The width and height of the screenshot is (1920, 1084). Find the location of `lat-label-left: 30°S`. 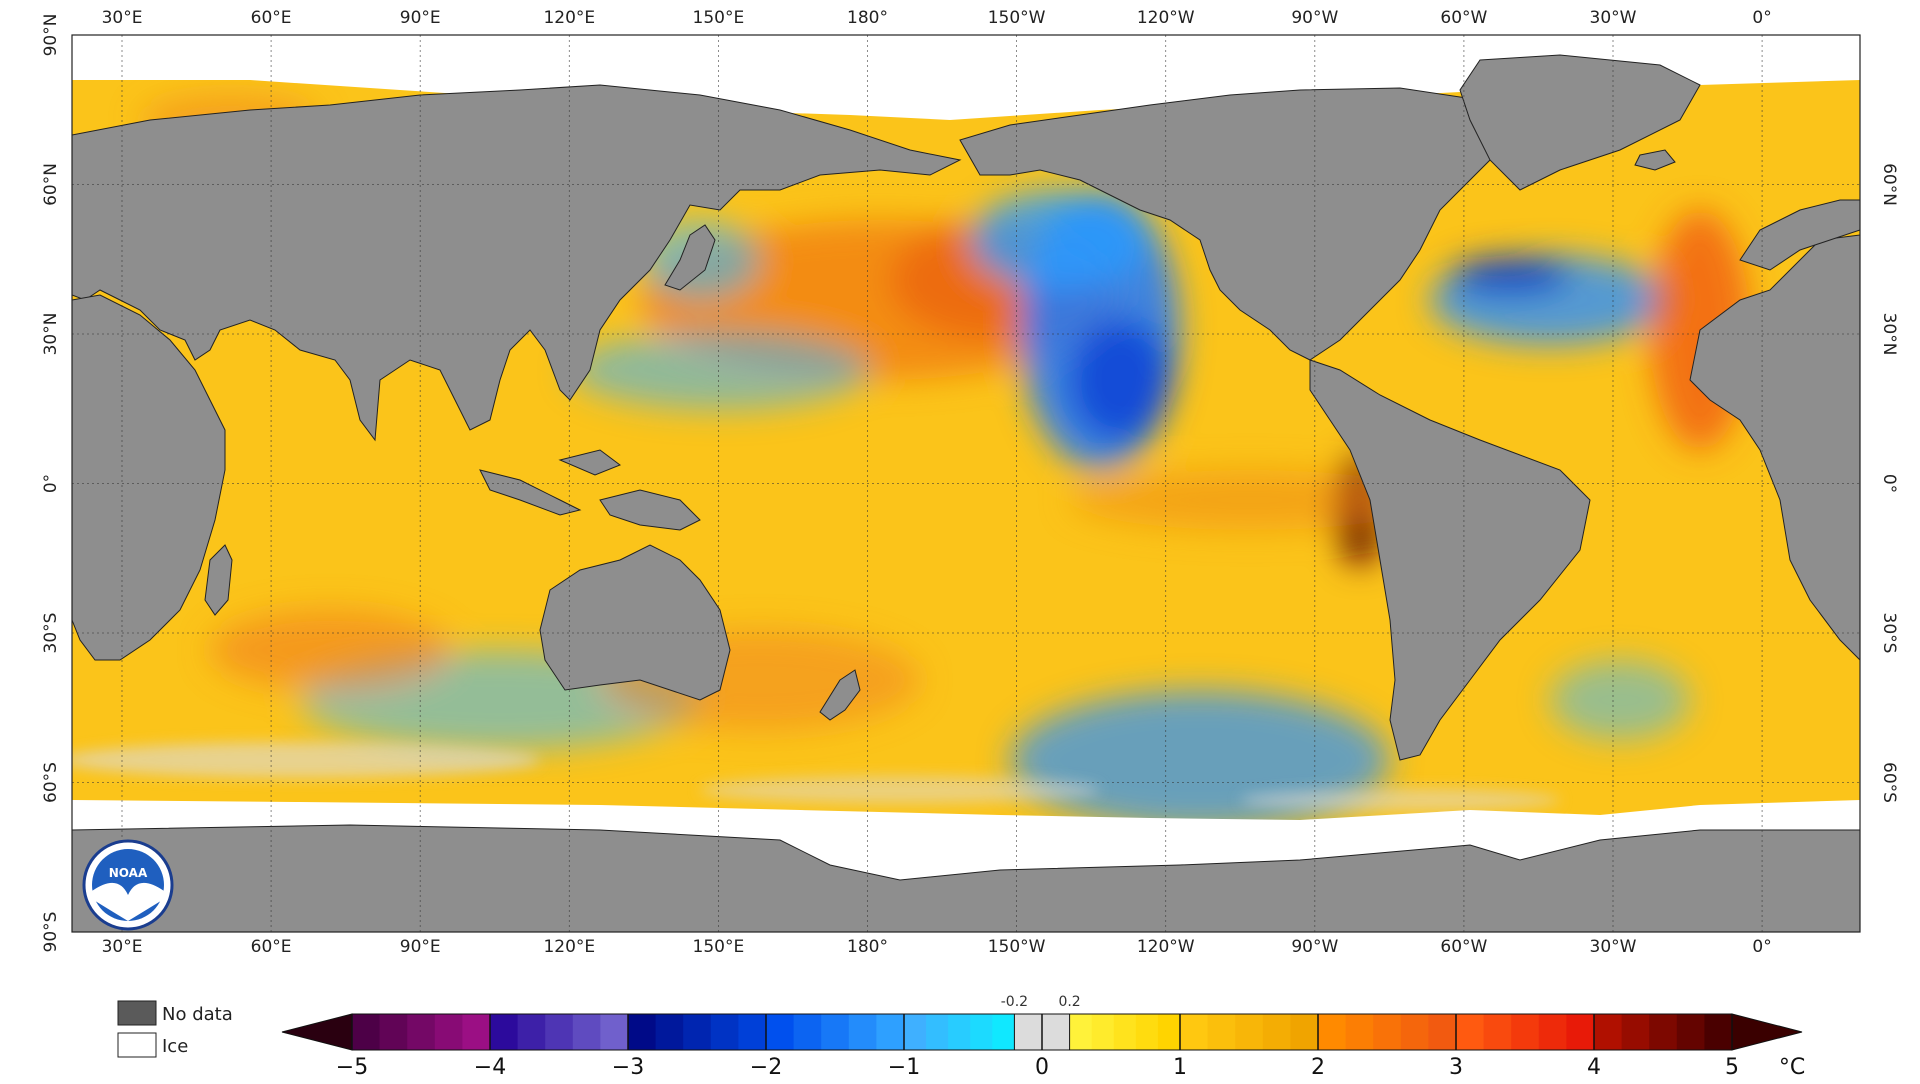

lat-label-left: 30°S is located at coordinates (51, 633).